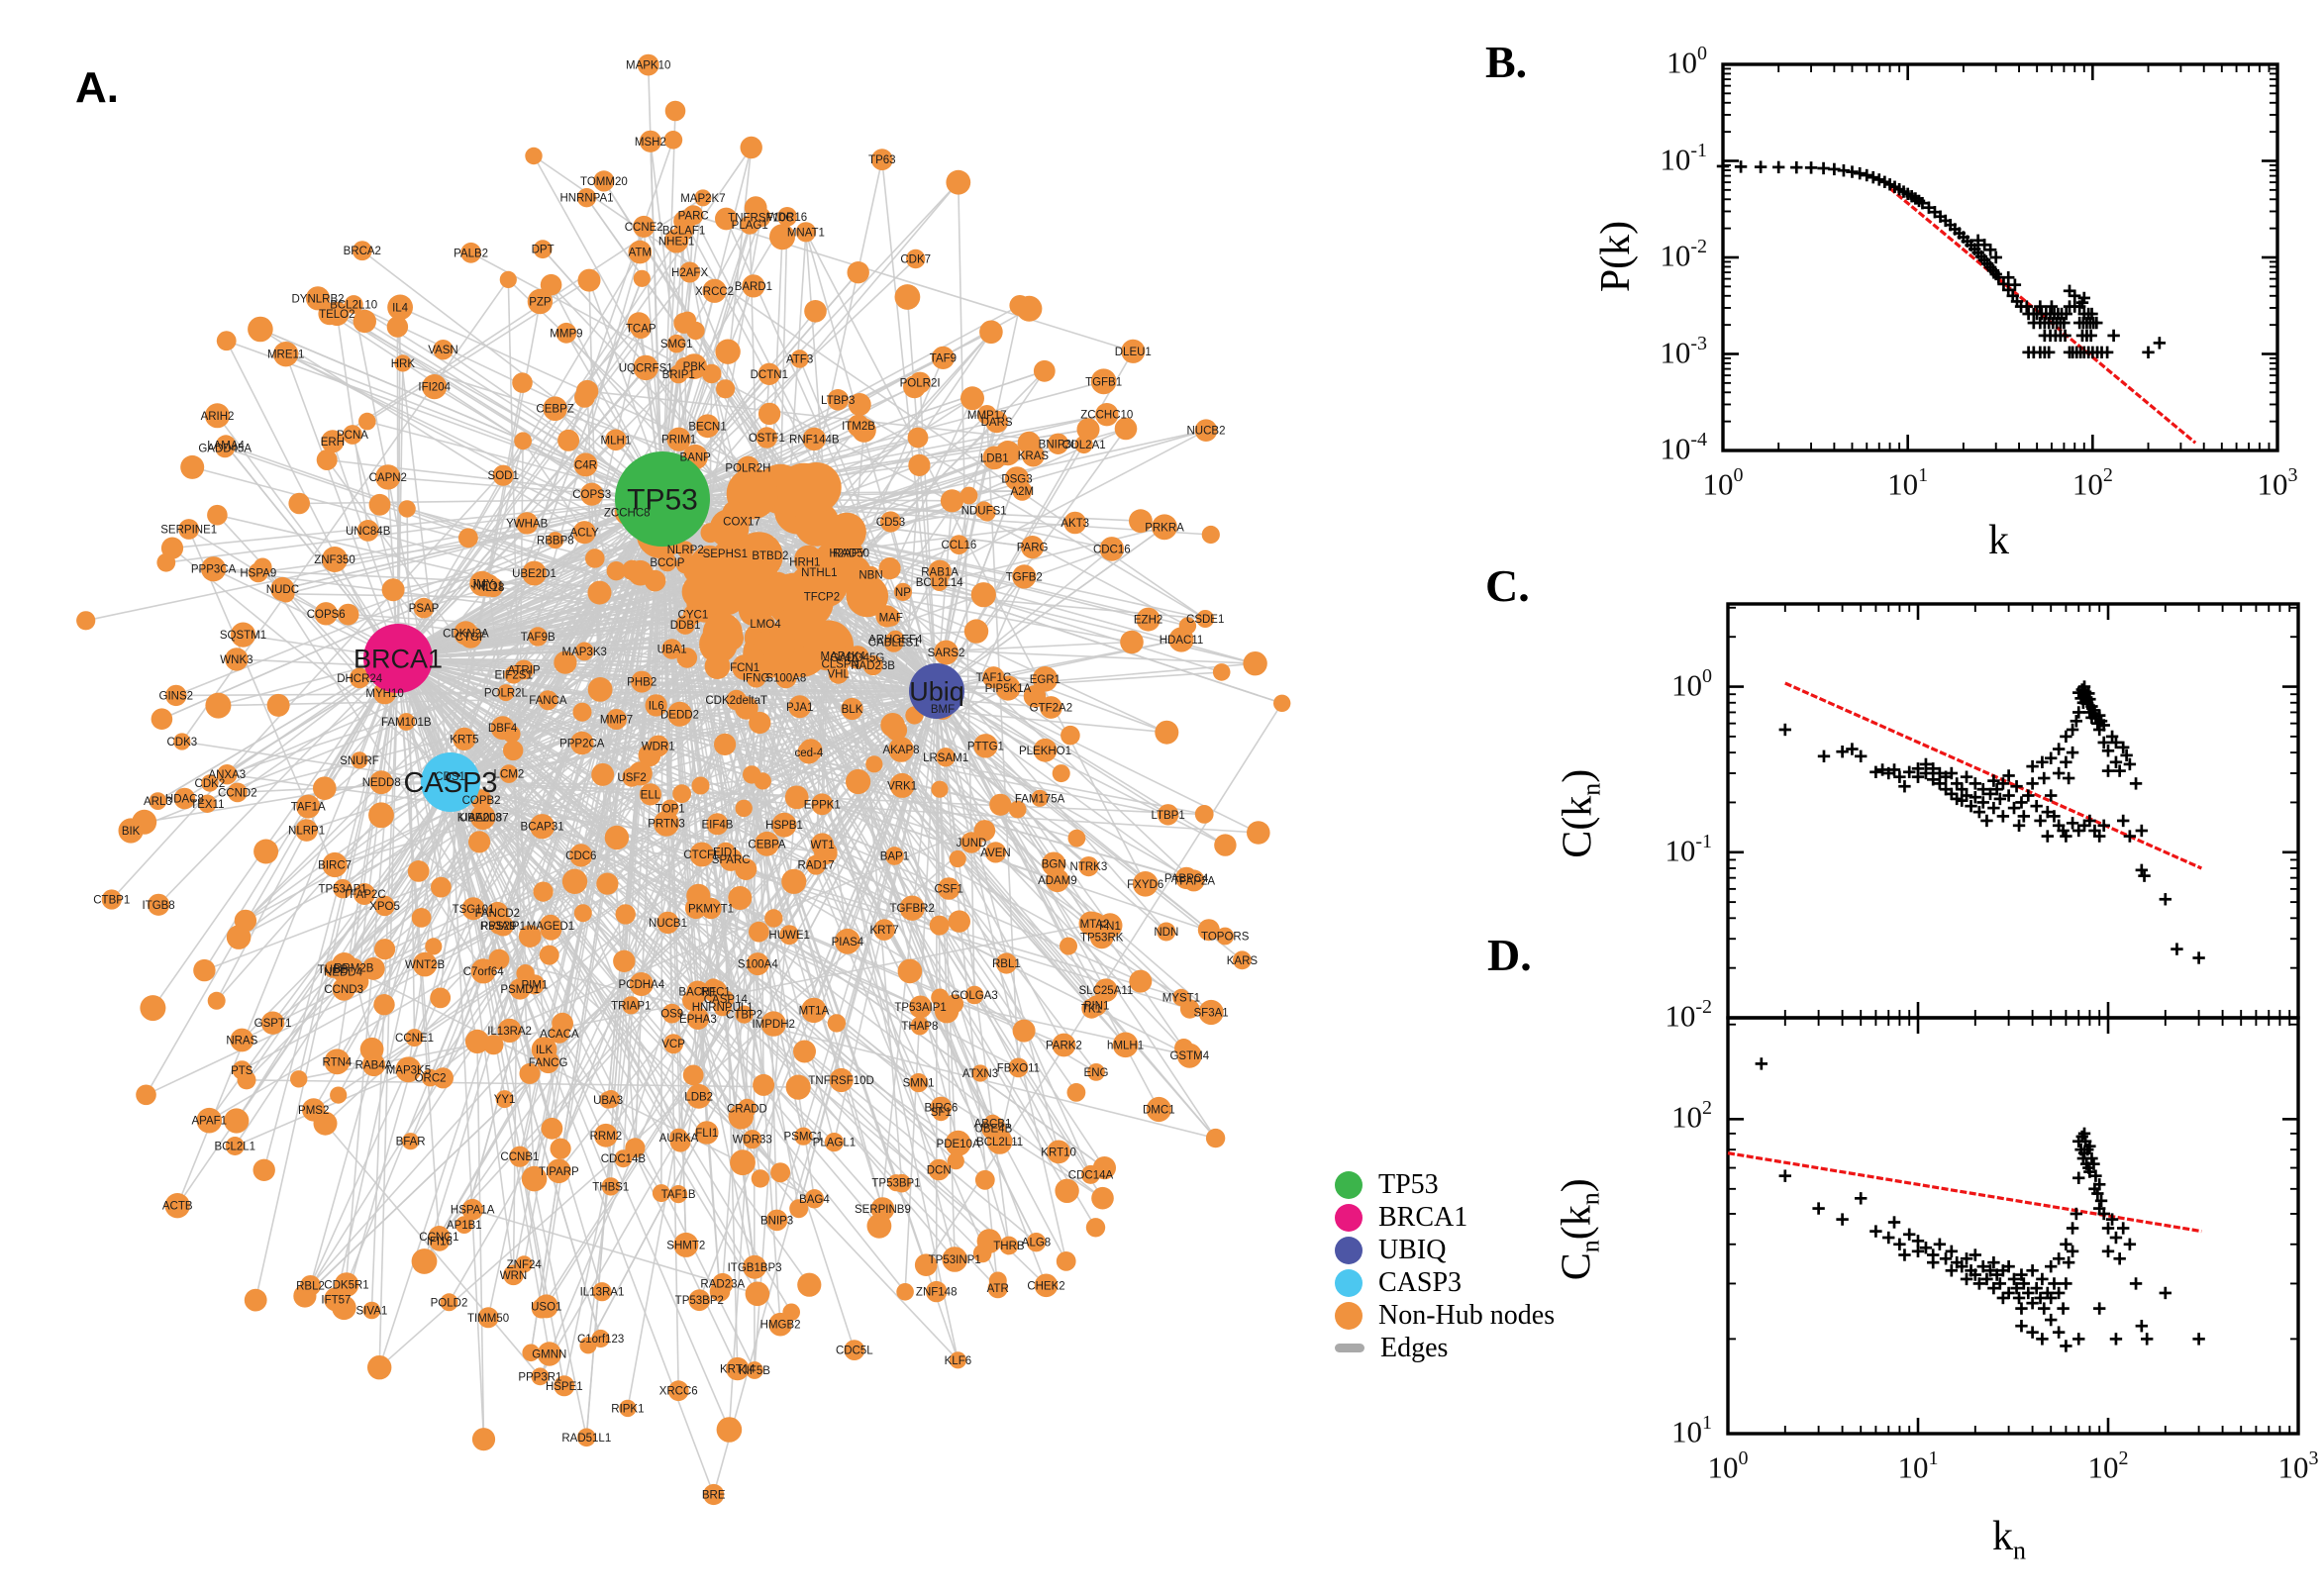 The height and width of the screenshot is (1596, 2323). I want to click on svg-text: SQSTM1, so click(243, 636).